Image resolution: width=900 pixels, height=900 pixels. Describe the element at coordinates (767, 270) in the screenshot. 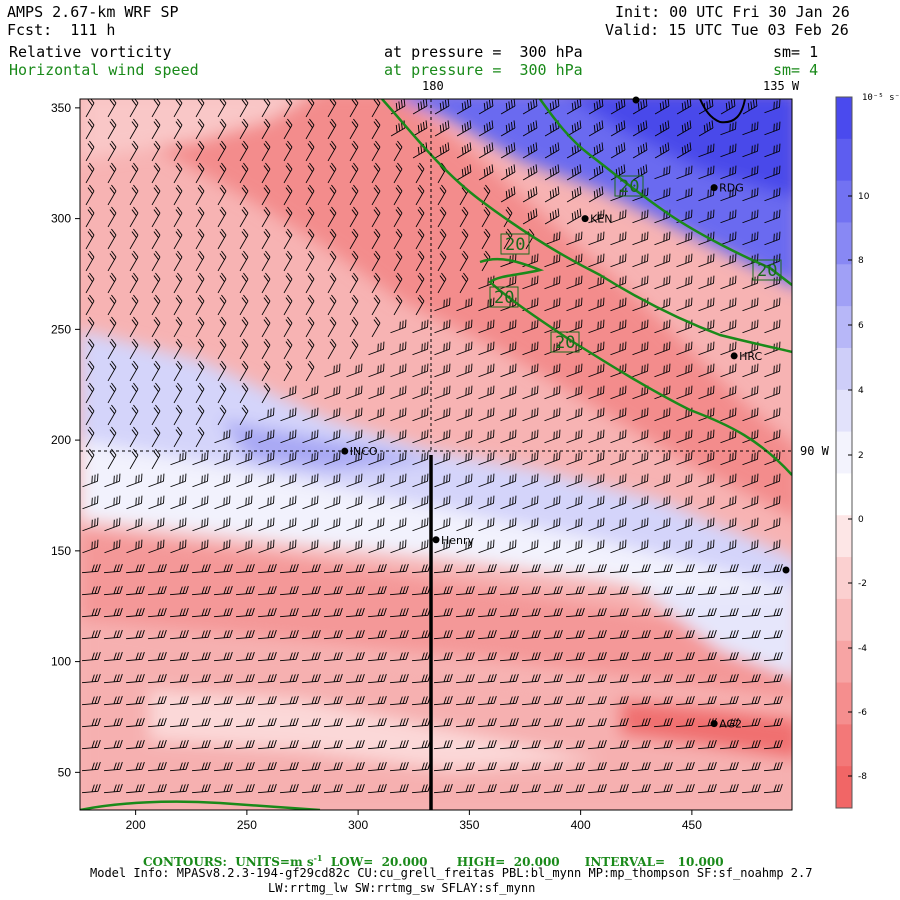

I see `contour-label: 20` at that location.